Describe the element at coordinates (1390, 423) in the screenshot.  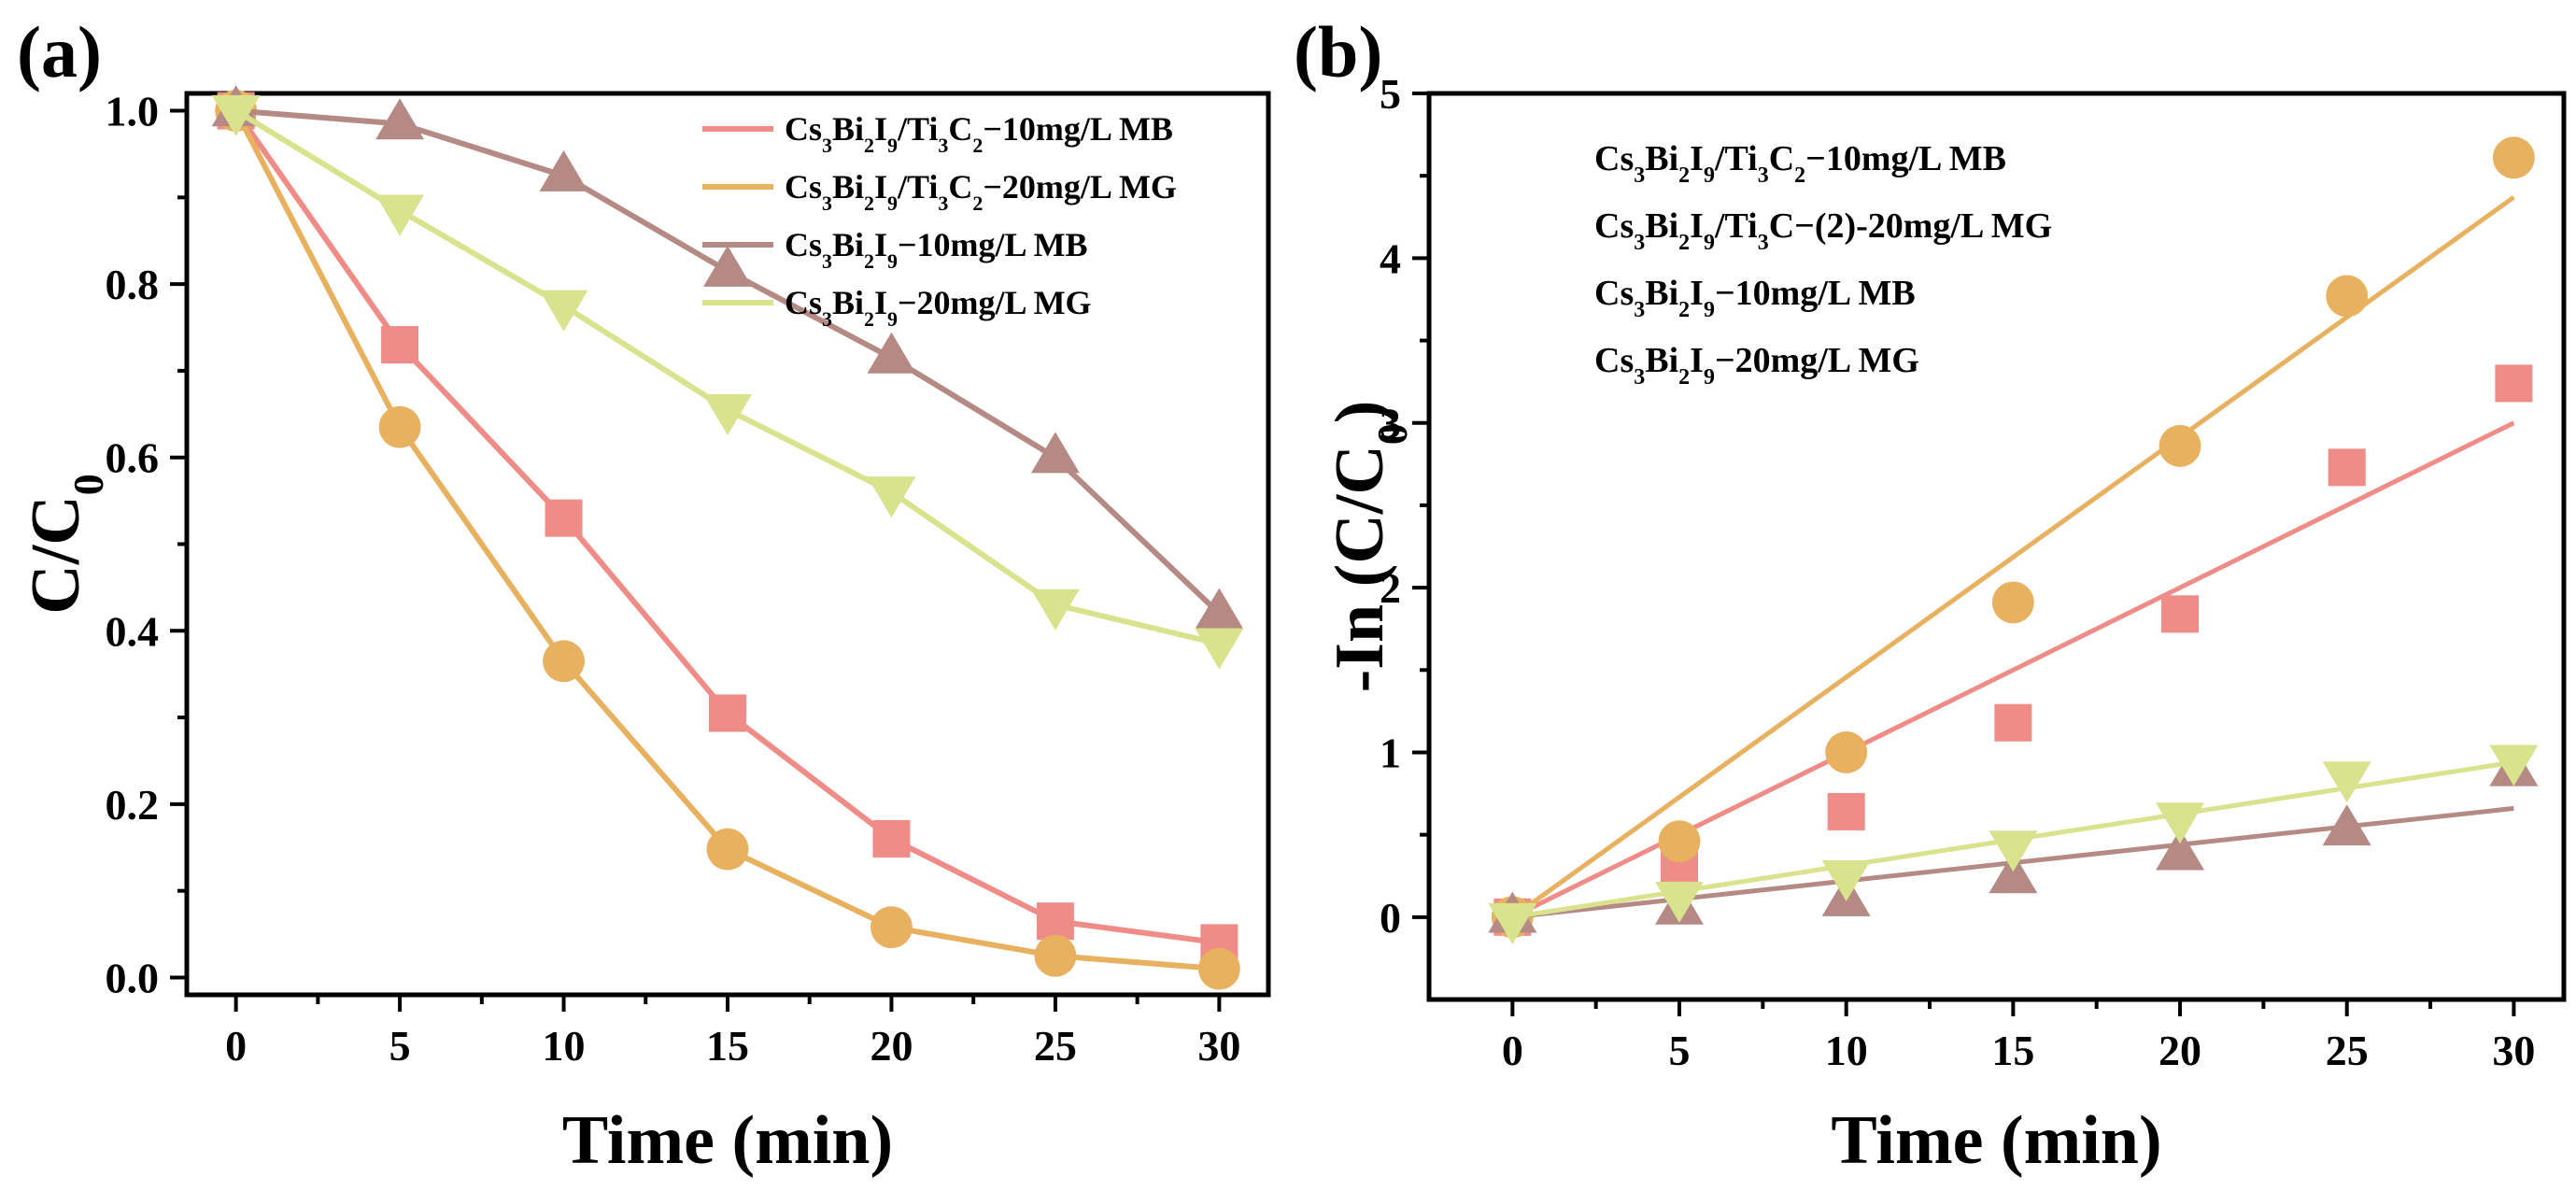
I see `y-tick-label: 3` at that location.